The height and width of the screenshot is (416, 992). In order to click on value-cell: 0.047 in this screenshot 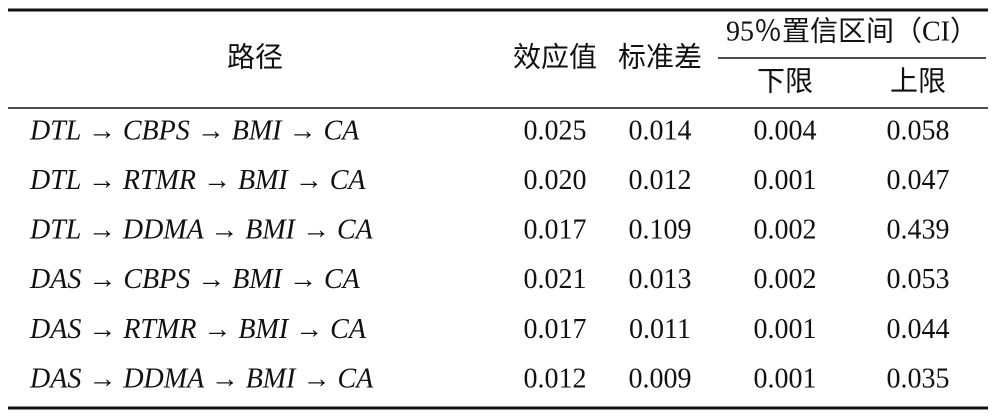, I will do `click(918, 180)`.